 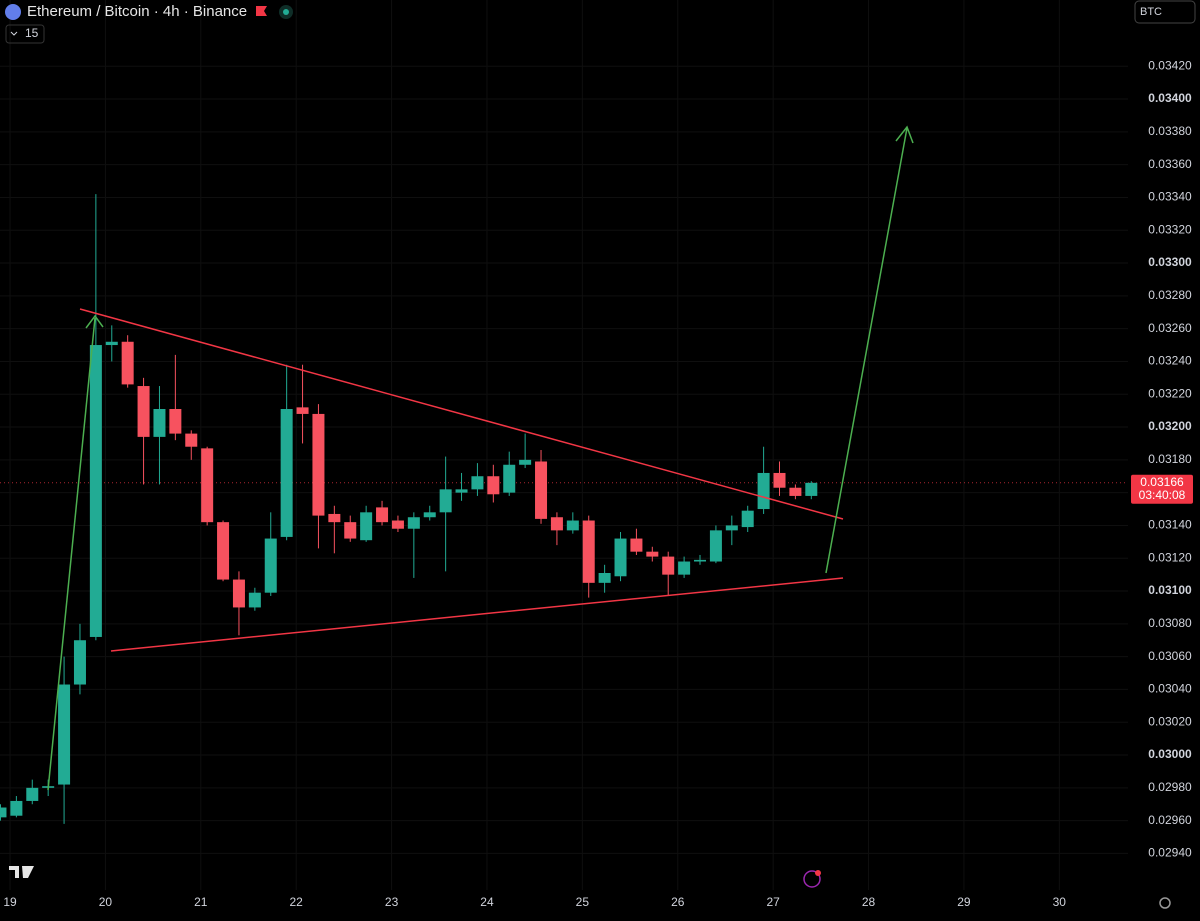 What do you see at coordinates (1170, 656) in the screenshot?
I see `y-tick-label: 0.03060` at bounding box center [1170, 656].